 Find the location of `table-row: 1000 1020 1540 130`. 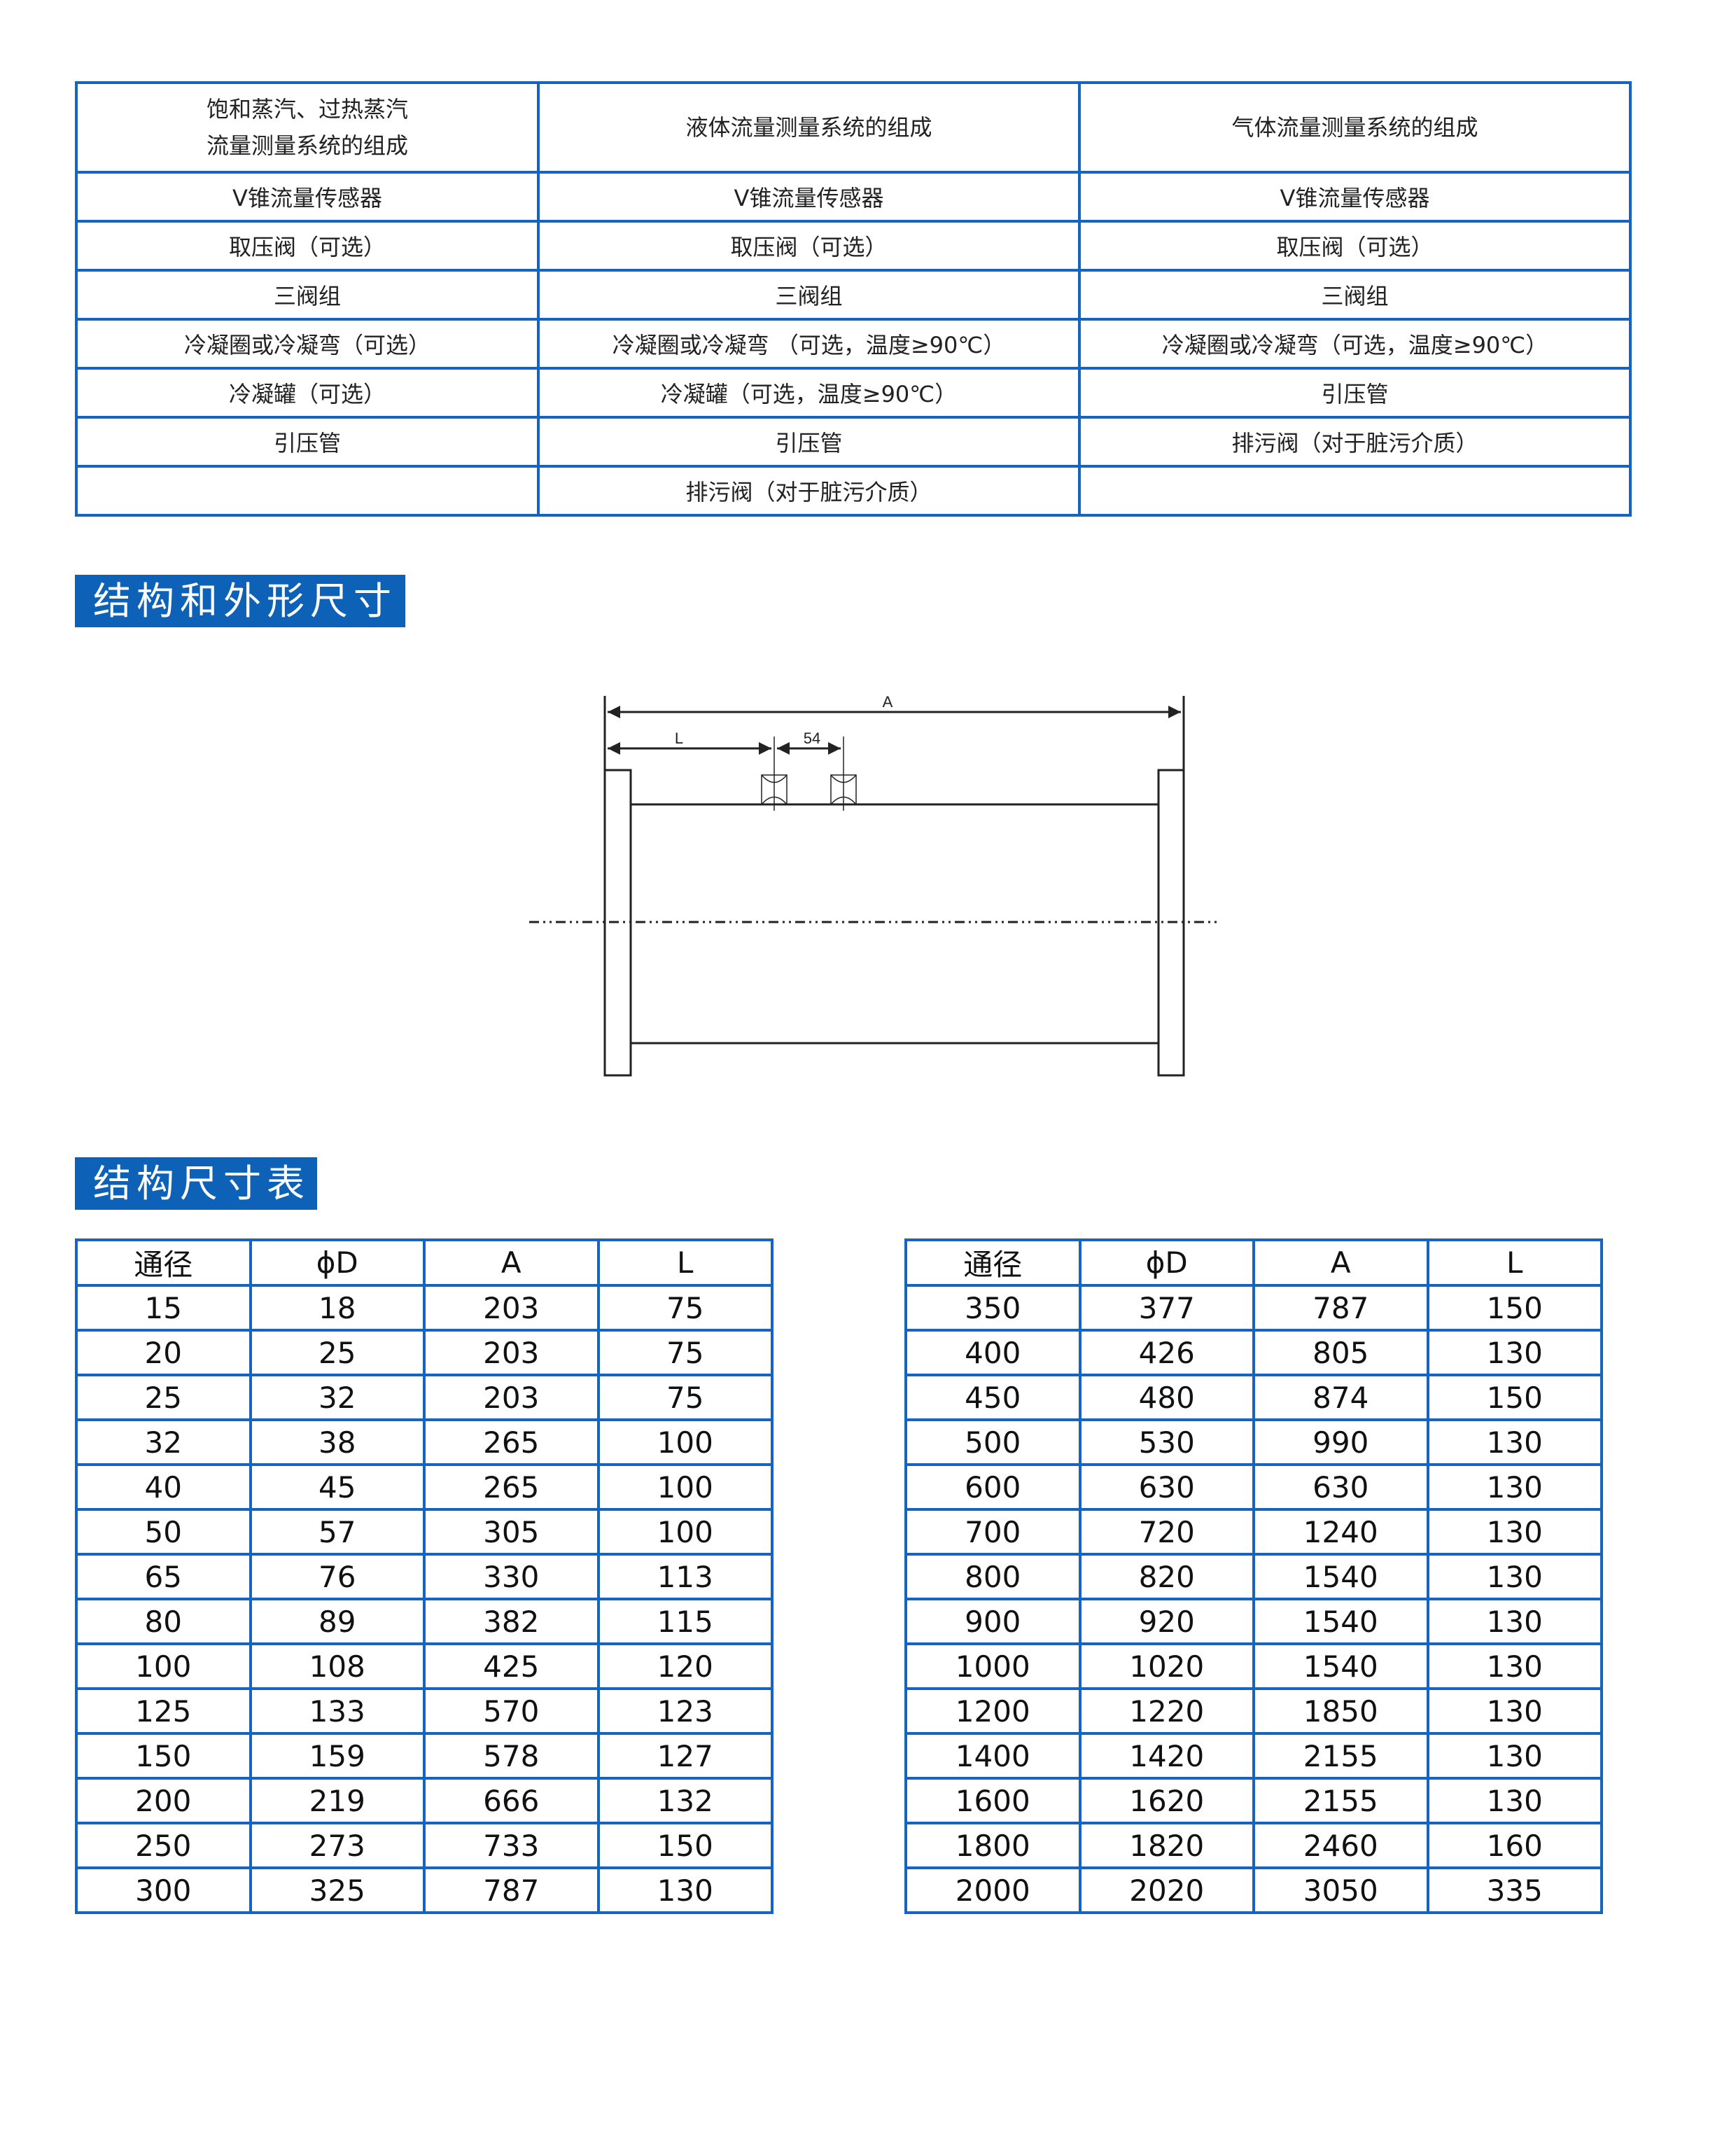

table-row: 1000 1020 1540 130 is located at coordinates (1253, 1666).